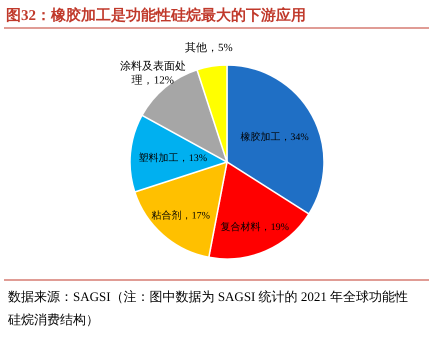  What do you see at coordinates (274, 136) in the screenshot?
I see `slice-label: 橡胶加工，34%` at bounding box center [274, 136].